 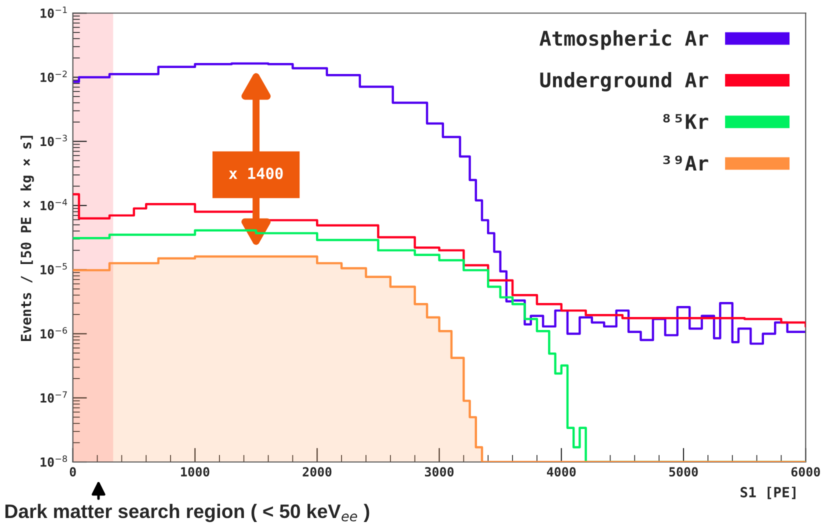 I want to click on y-tick-label: 10$^{−7}$, so click(x=53, y=397).